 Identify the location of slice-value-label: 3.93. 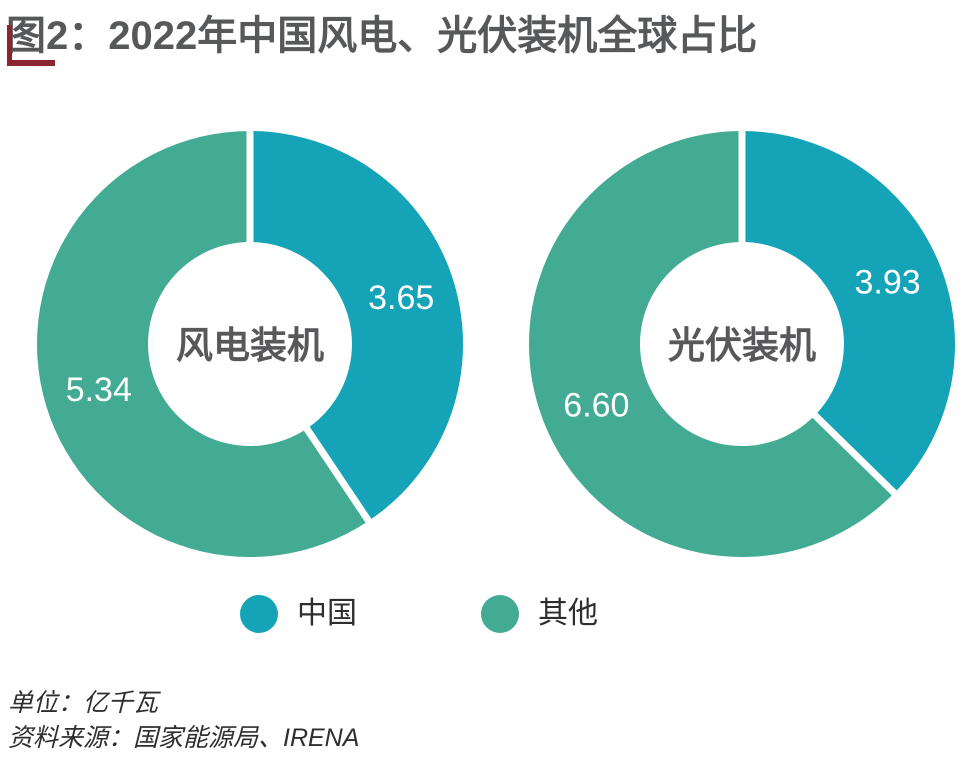
(888, 283).